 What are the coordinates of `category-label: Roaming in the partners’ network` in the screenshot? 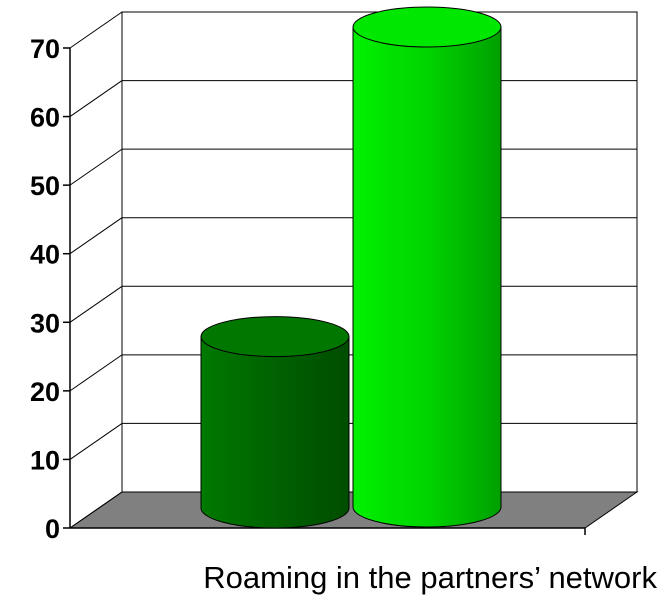 It's located at (430, 577).